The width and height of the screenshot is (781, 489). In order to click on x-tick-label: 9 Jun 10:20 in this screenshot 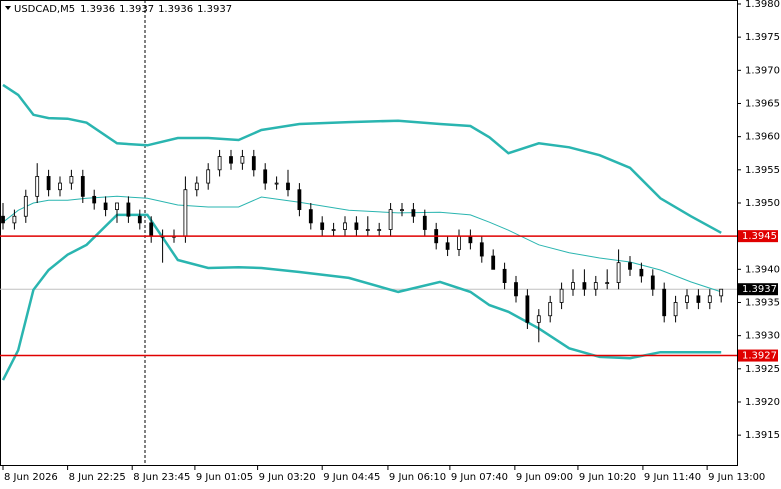, I will do `click(607, 477)`.